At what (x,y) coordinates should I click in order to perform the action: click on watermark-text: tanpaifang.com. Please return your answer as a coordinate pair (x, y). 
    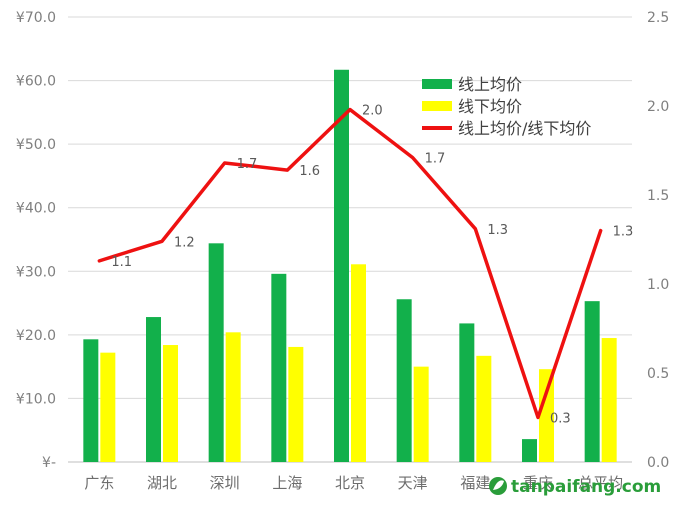
    Looking at the image, I should click on (586, 487).